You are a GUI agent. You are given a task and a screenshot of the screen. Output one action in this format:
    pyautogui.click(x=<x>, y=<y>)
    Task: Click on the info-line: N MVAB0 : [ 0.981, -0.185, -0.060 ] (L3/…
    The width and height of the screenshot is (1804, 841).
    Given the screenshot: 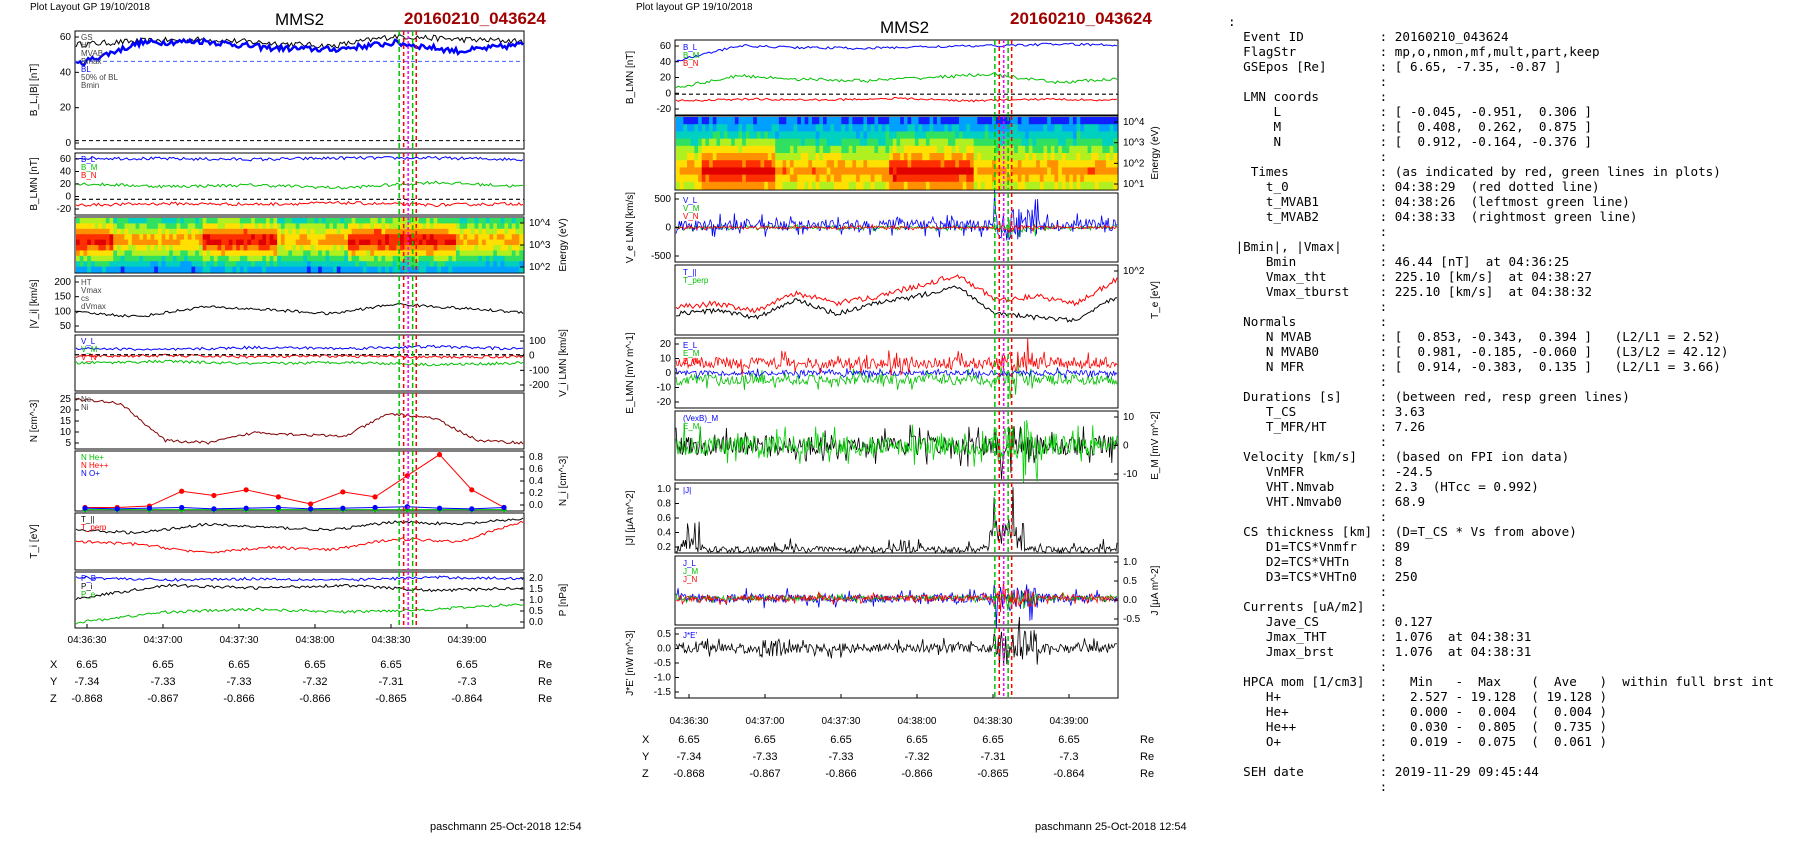 What is the action you would take?
    pyautogui.click(x=1497, y=351)
    